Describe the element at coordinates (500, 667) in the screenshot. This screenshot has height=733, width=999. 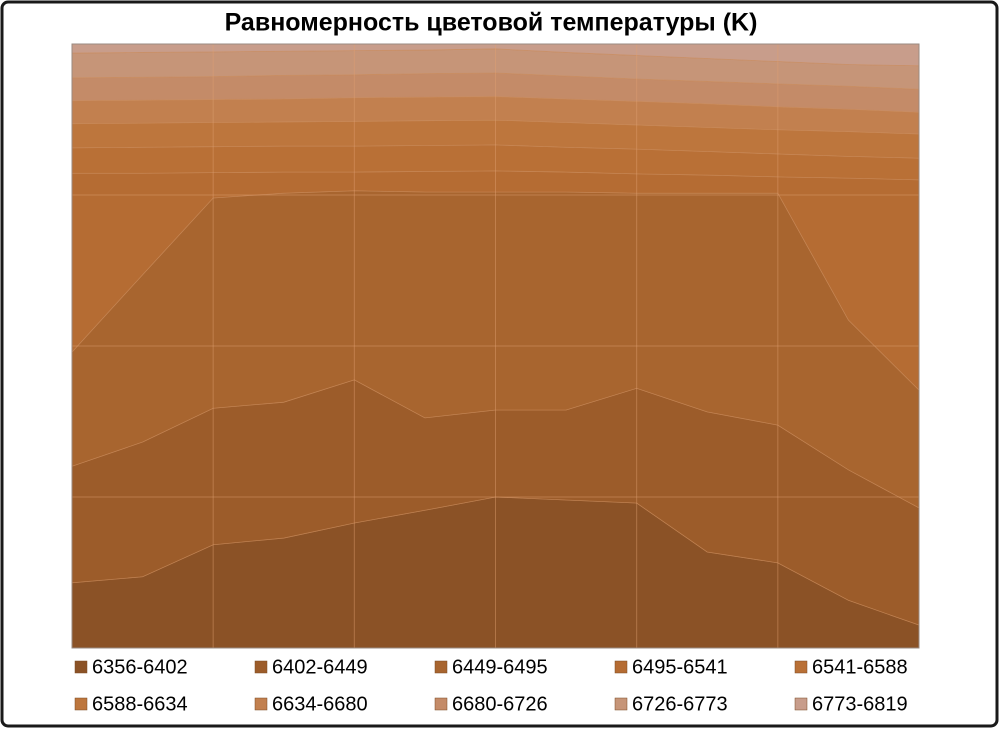
I see `legend-label: 6449-6495` at that location.